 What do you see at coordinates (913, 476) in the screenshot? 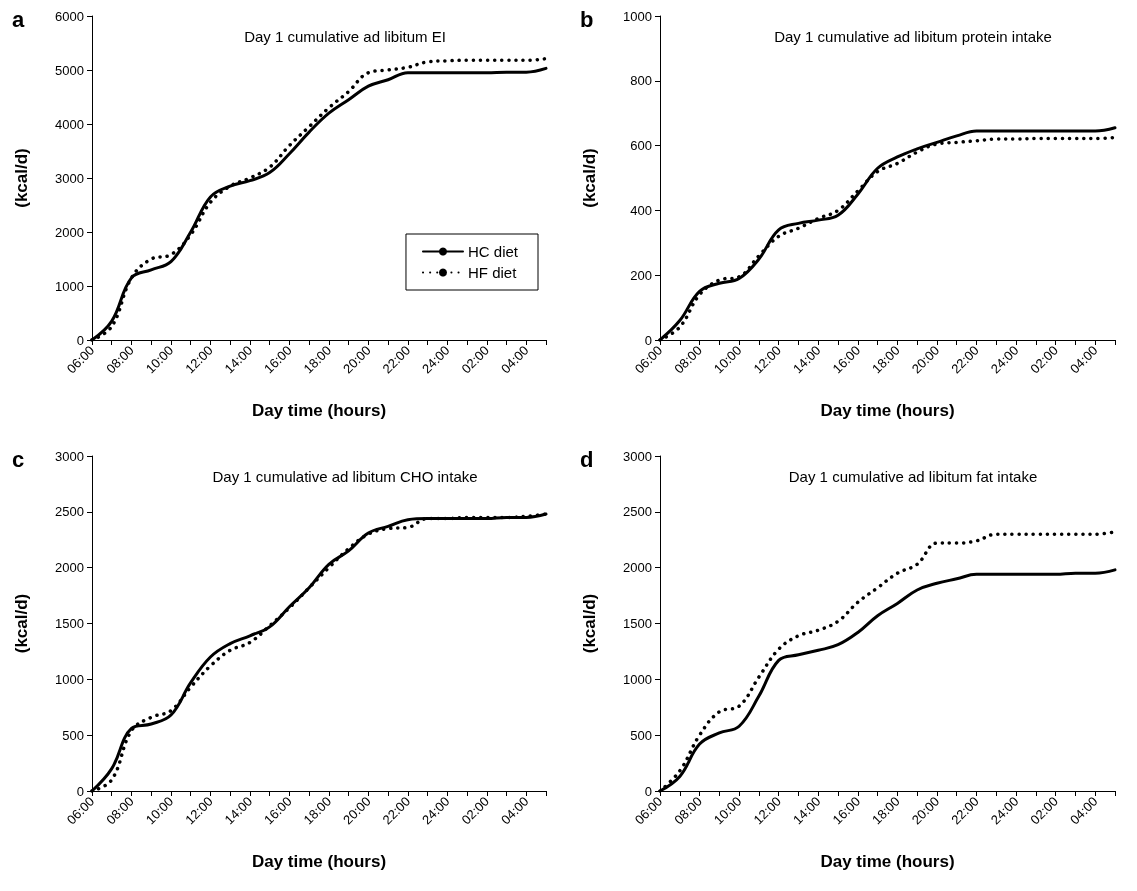
I see `text: Day 1 cumulative ad libitum fat intake` at bounding box center [913, 476].